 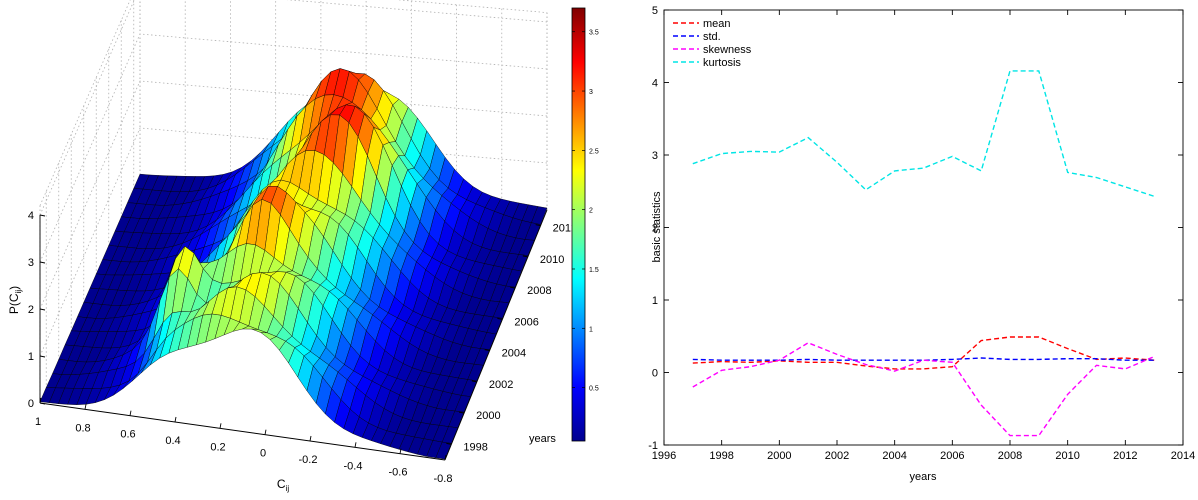 I want to click on x-tick-label: 2012, so click(x=1125, y=456).